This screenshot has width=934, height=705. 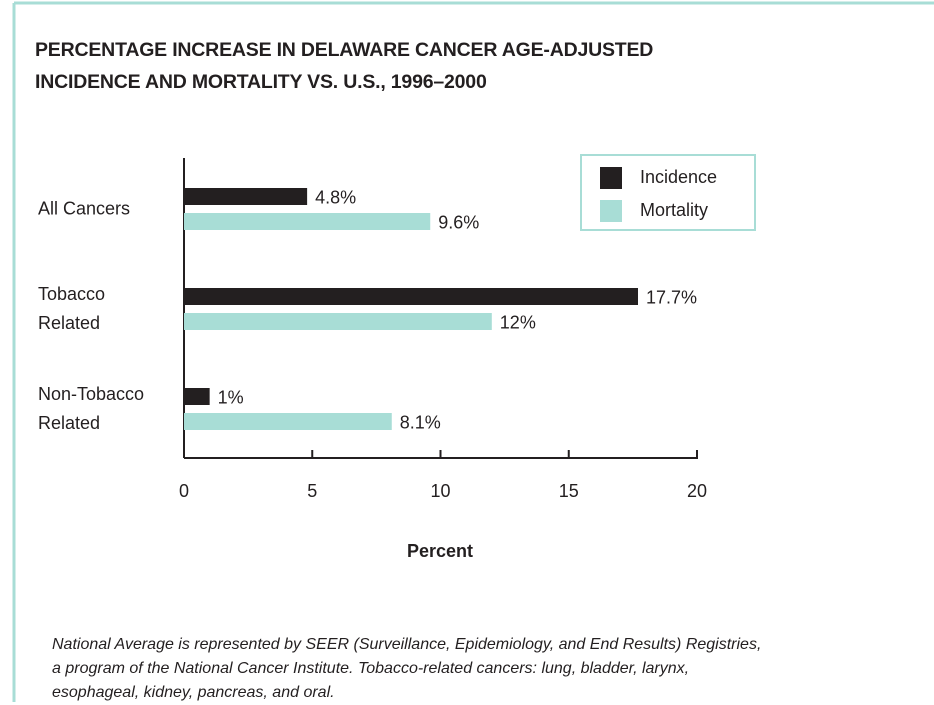 I want to click on x-tick-label: 20, so click(x=697, y=491).